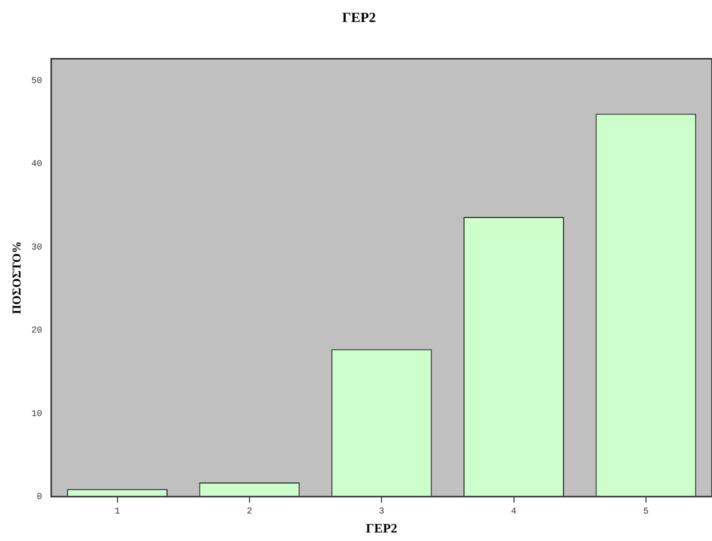 The image size is (712, 541). Describe the element at coordinates (36, 331) in the screenshot. I see `y-tick-label: 20` at that location.